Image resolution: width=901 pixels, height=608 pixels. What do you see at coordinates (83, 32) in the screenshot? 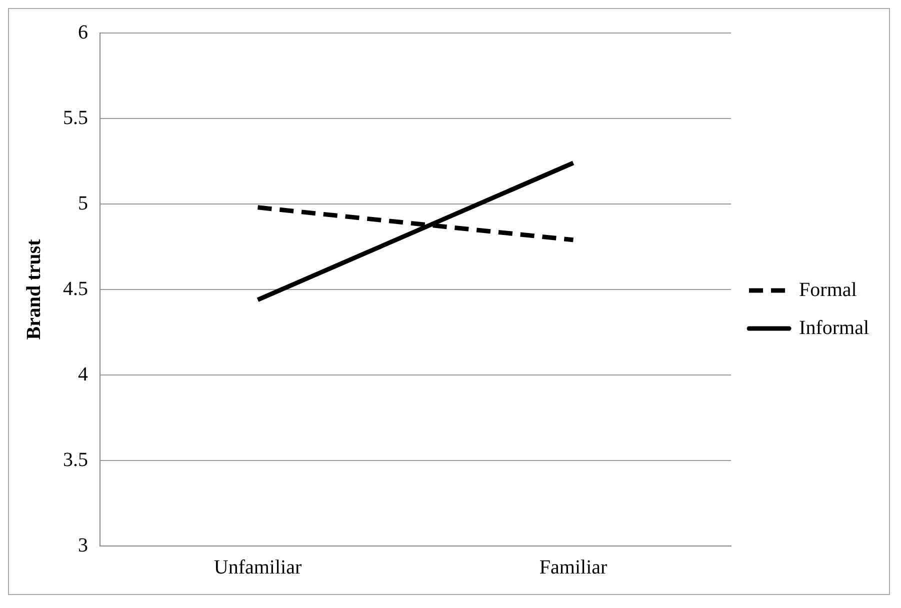
I see `y-tick-label: 6` at bounding box center [83, 32].